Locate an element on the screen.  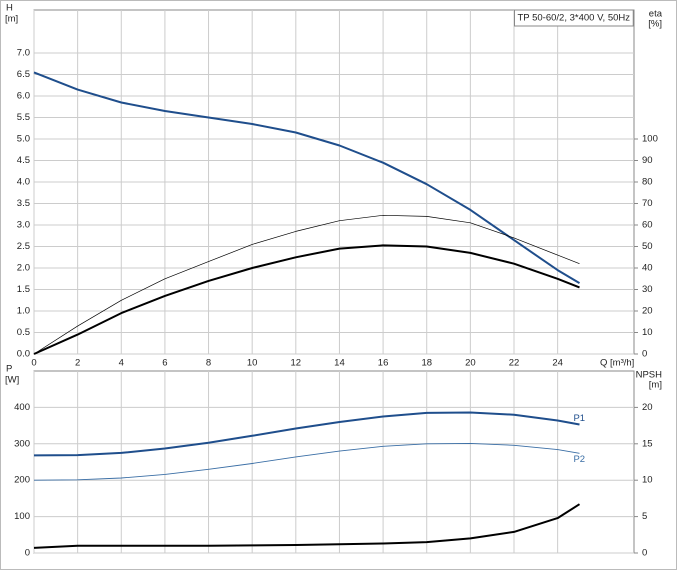
y-tick-label: 300 is located at coordinates (22, 443).